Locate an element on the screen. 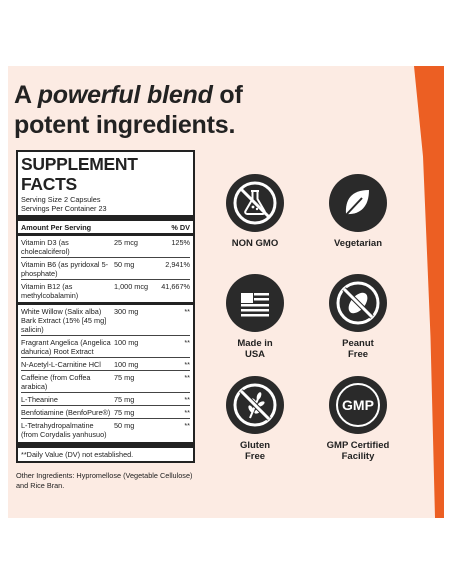 Image resolution: width=452 pixels, height=584 pixels. row-dv: 41,667% is located at coordinates (175, 286).